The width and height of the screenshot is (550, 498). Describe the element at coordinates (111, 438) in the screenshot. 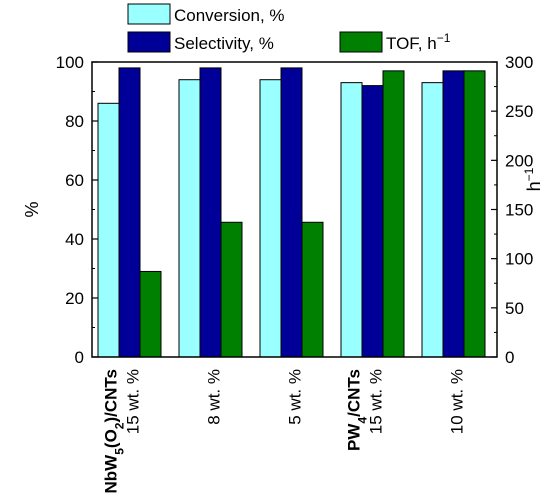

I see `group-label-part: (O` at that location.